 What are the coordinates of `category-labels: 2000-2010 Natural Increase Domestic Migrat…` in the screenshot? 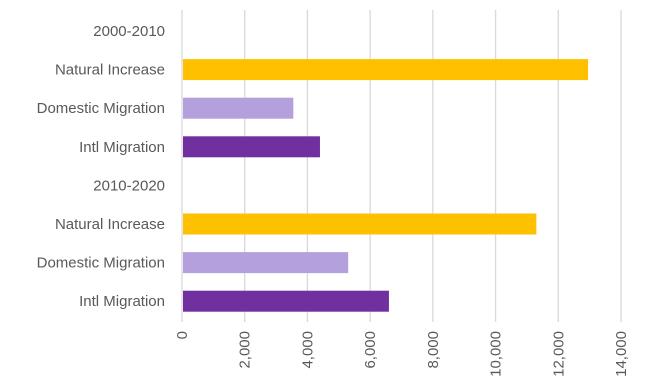 It's located at (101, 166).